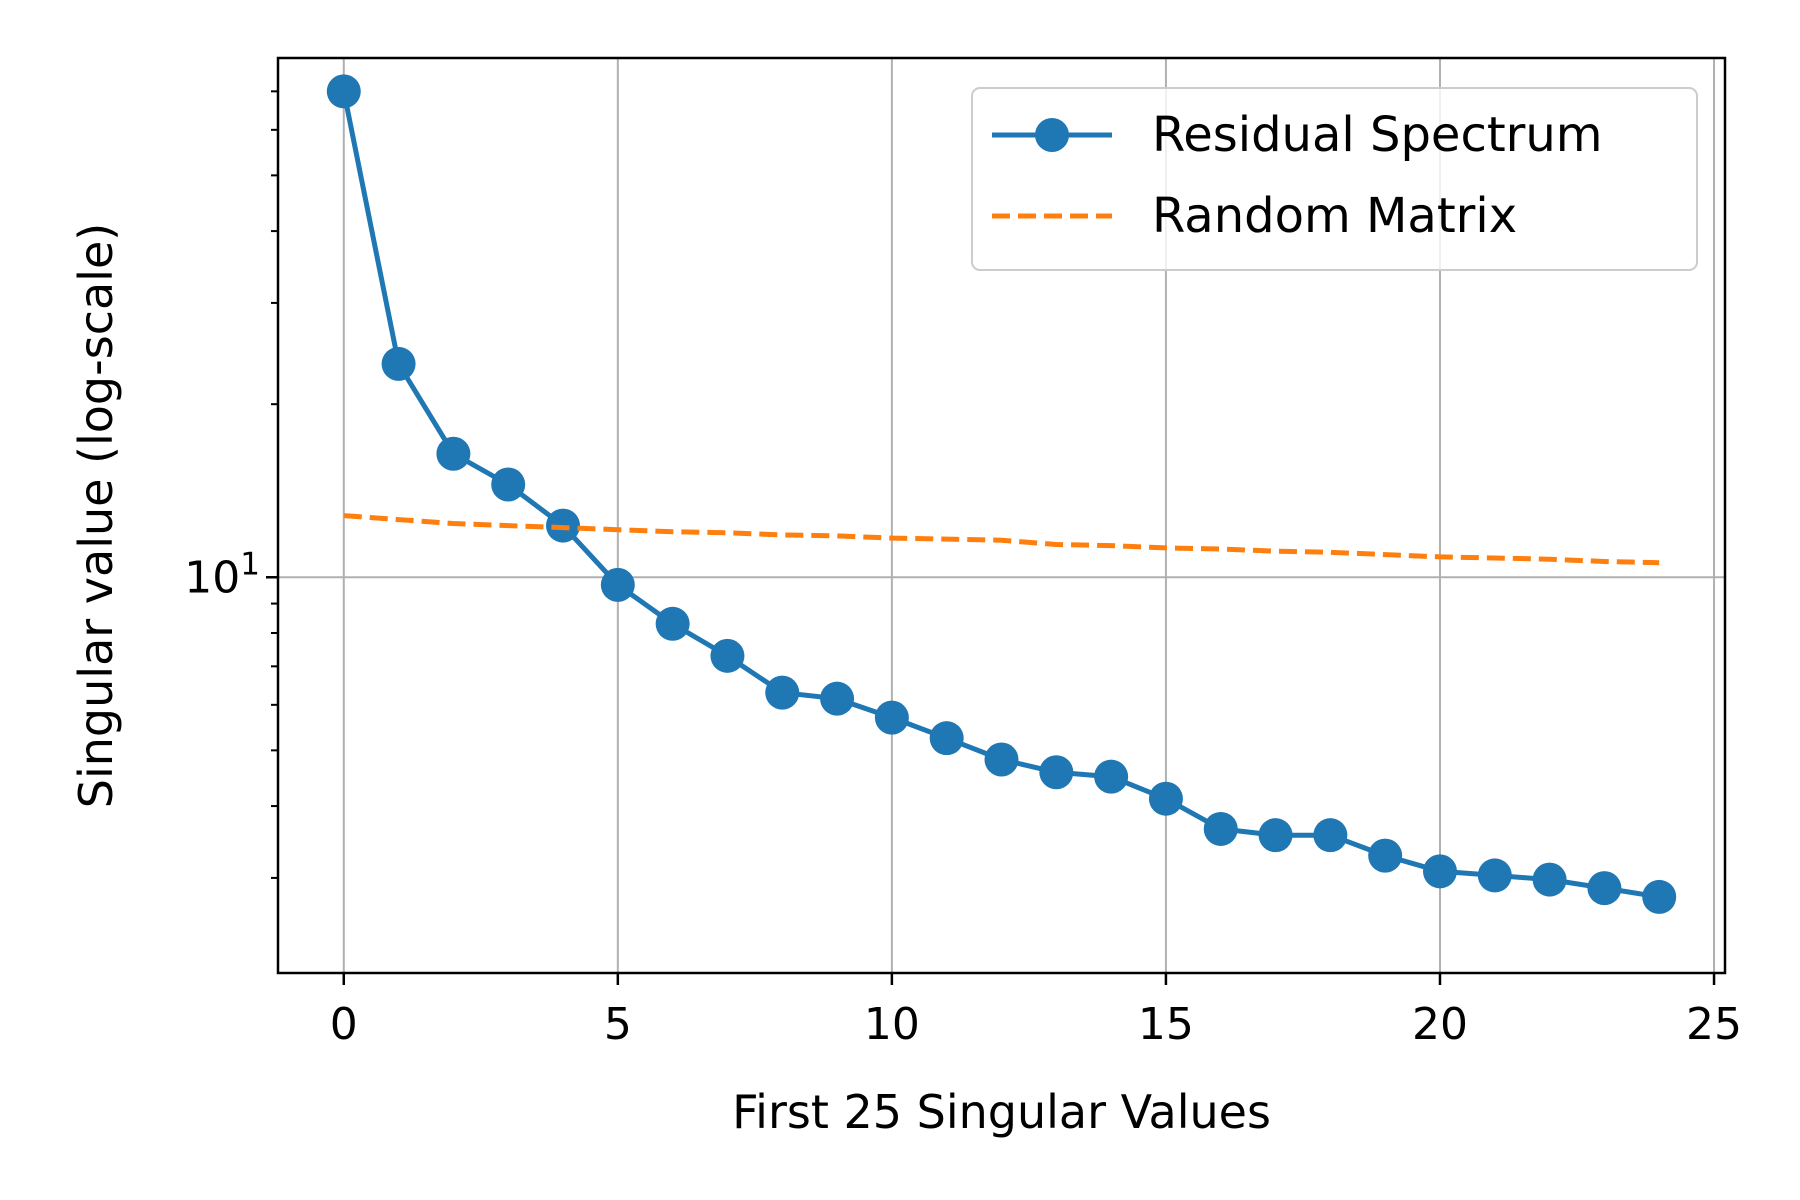  Describe the element at coordinates (1001, 1112) in the screenshot. I see `x-axis-label: First 25 Singular Values` at that location.